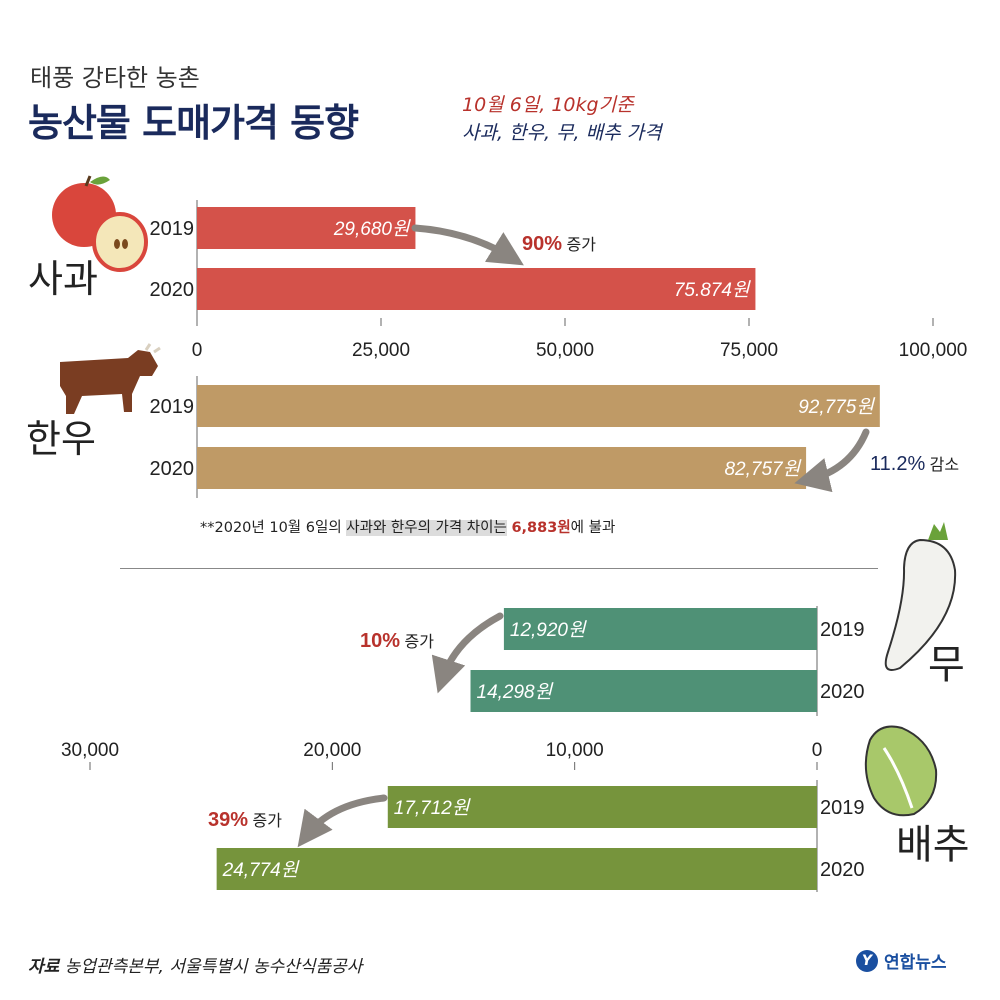 Image resolution: width=1000 pixels, height=1000 pixels. Describe the element at coordinates (515, 692) in the screenshot. I see `data-label: 14,298원` at that location.